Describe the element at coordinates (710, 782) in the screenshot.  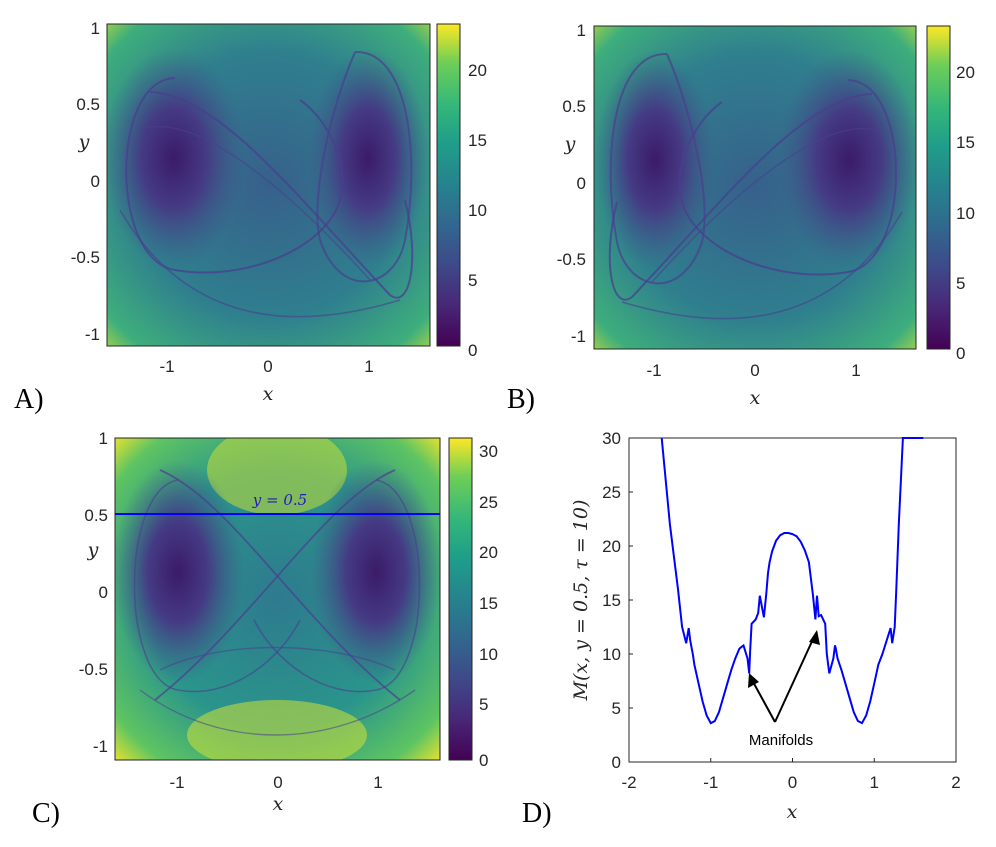
I see `panel-d-x-tick: -1` at that location.